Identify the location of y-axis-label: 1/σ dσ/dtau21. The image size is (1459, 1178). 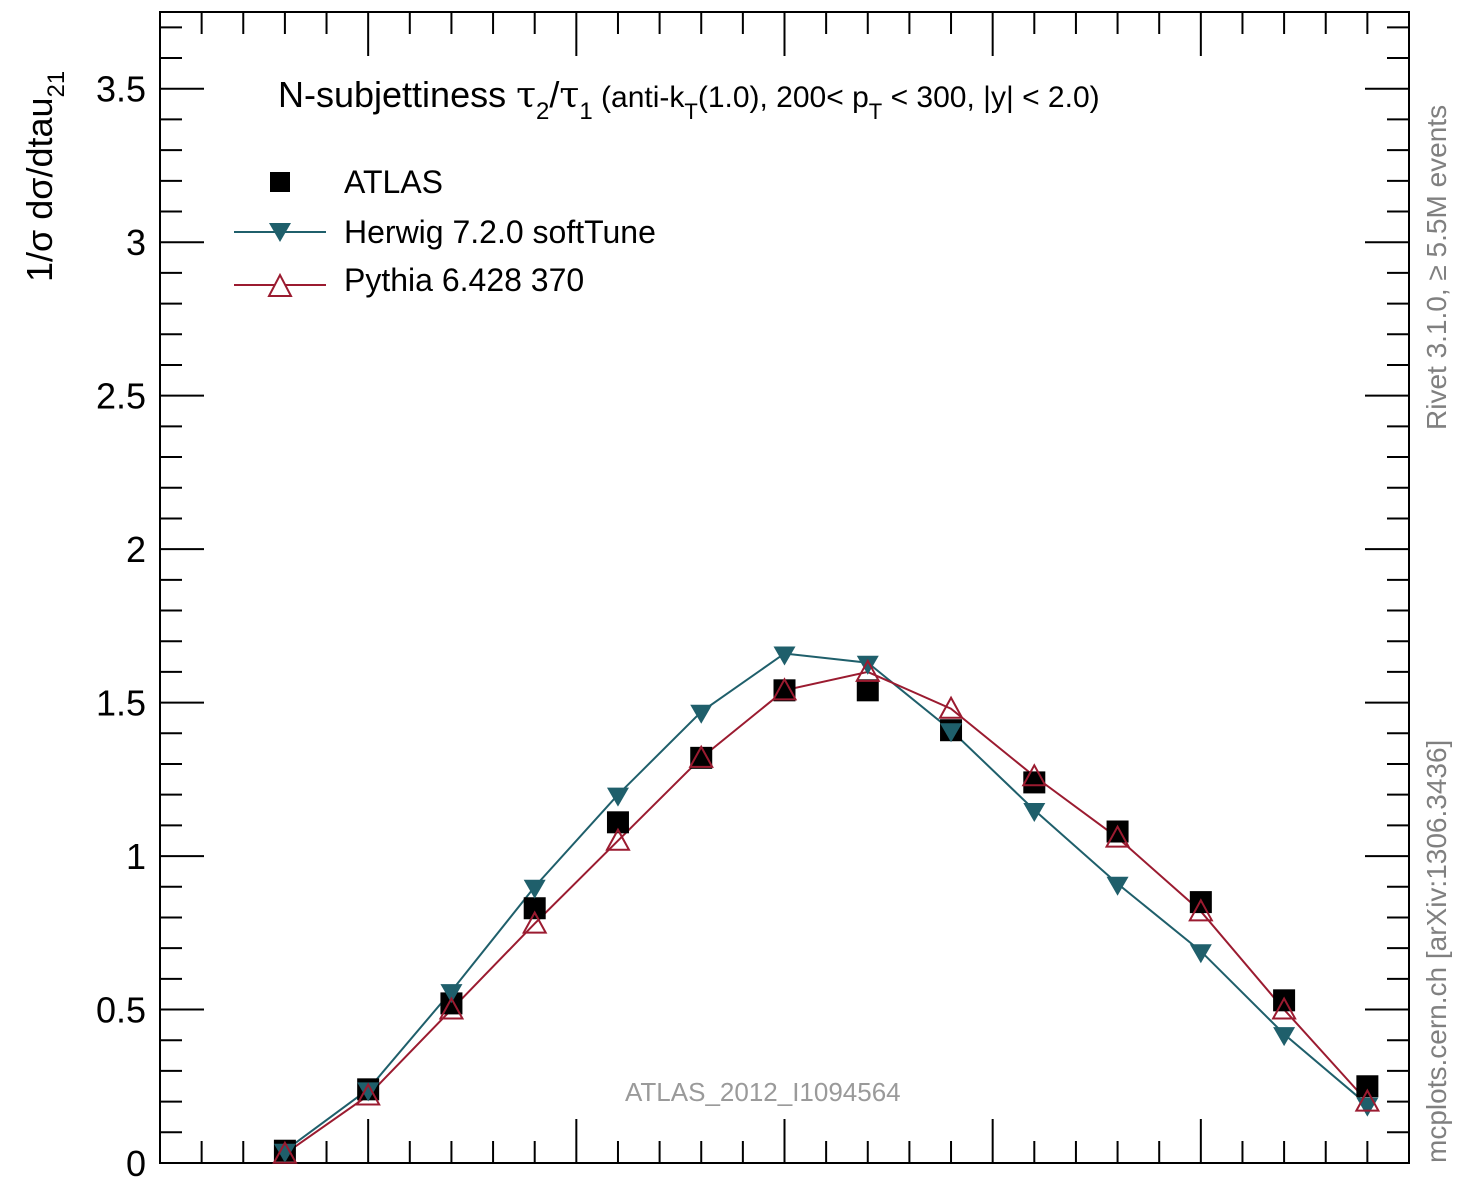
(44, 176).